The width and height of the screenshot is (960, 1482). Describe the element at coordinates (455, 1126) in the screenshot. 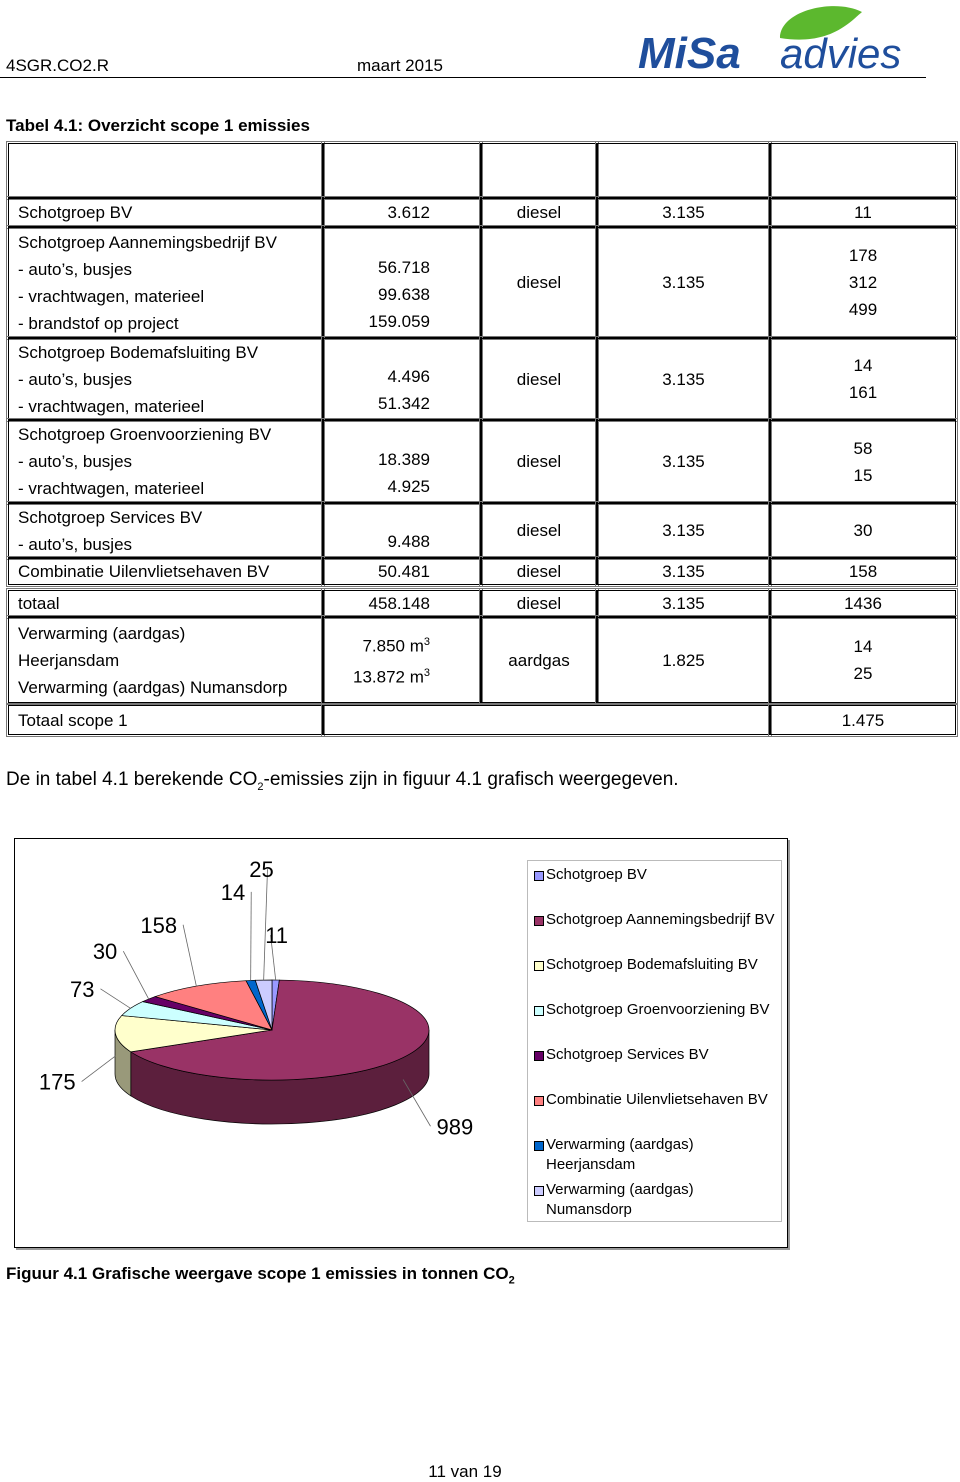

I see `data-label: 989` at that location.